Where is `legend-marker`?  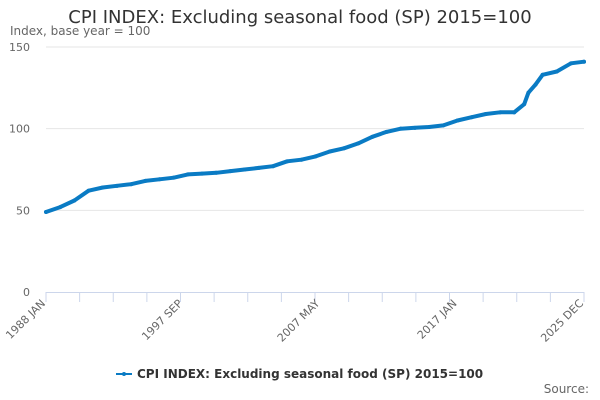 legend-marker is located at coordinates (124, 374).